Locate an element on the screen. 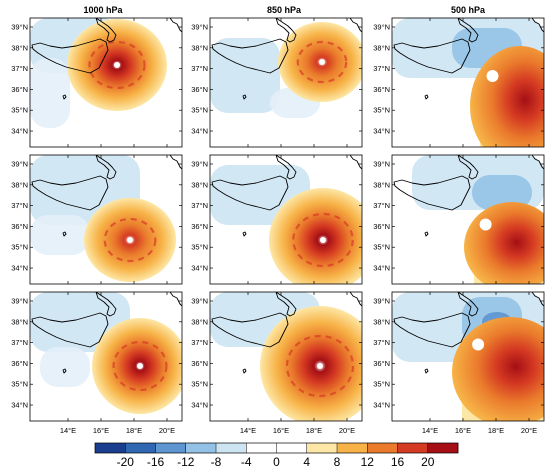 The image size is (550, 471). lat-label-r3-c2: 34°N is located at coordinates (199, 405).